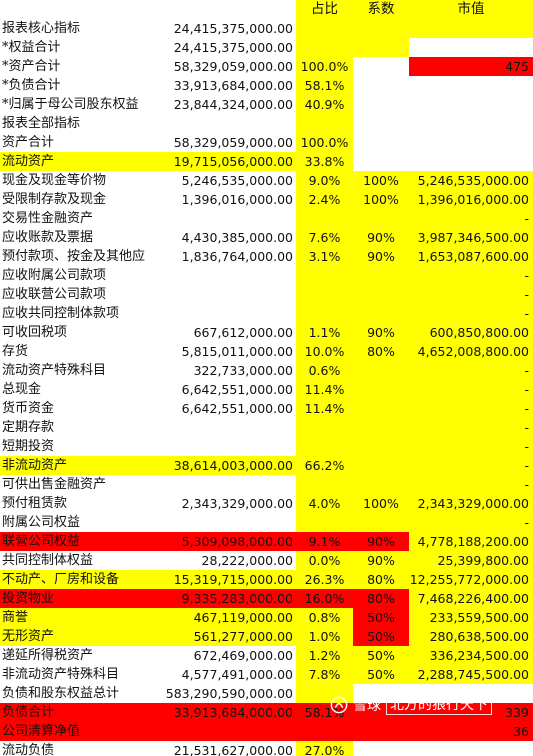 The image size is (533, 756). What do you see at coordinates (471, 237) in the screenshot?
I see `row-market-value: 3,987,346,500.00` at bounding box center [471, 237].